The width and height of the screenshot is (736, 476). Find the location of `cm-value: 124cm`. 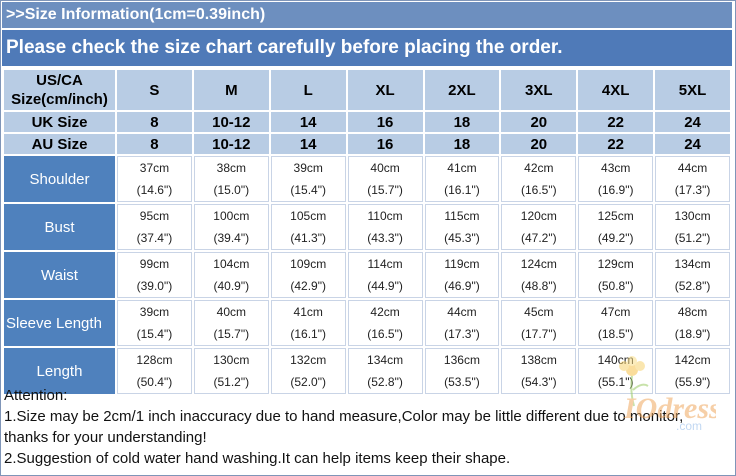

cm-value: 124cm is located at coordinates (538, 264).